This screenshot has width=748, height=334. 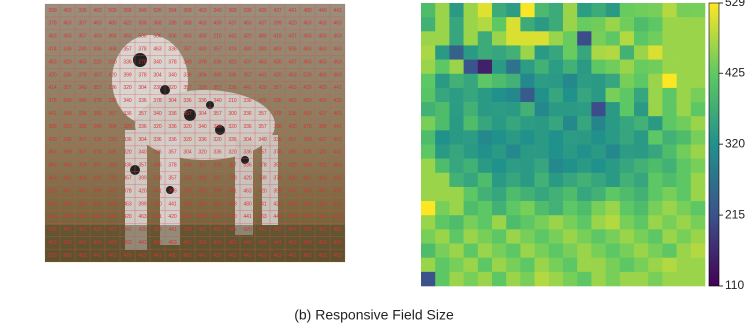 I want to click on photo-cell-label: 304, so click(x=172, y=101).